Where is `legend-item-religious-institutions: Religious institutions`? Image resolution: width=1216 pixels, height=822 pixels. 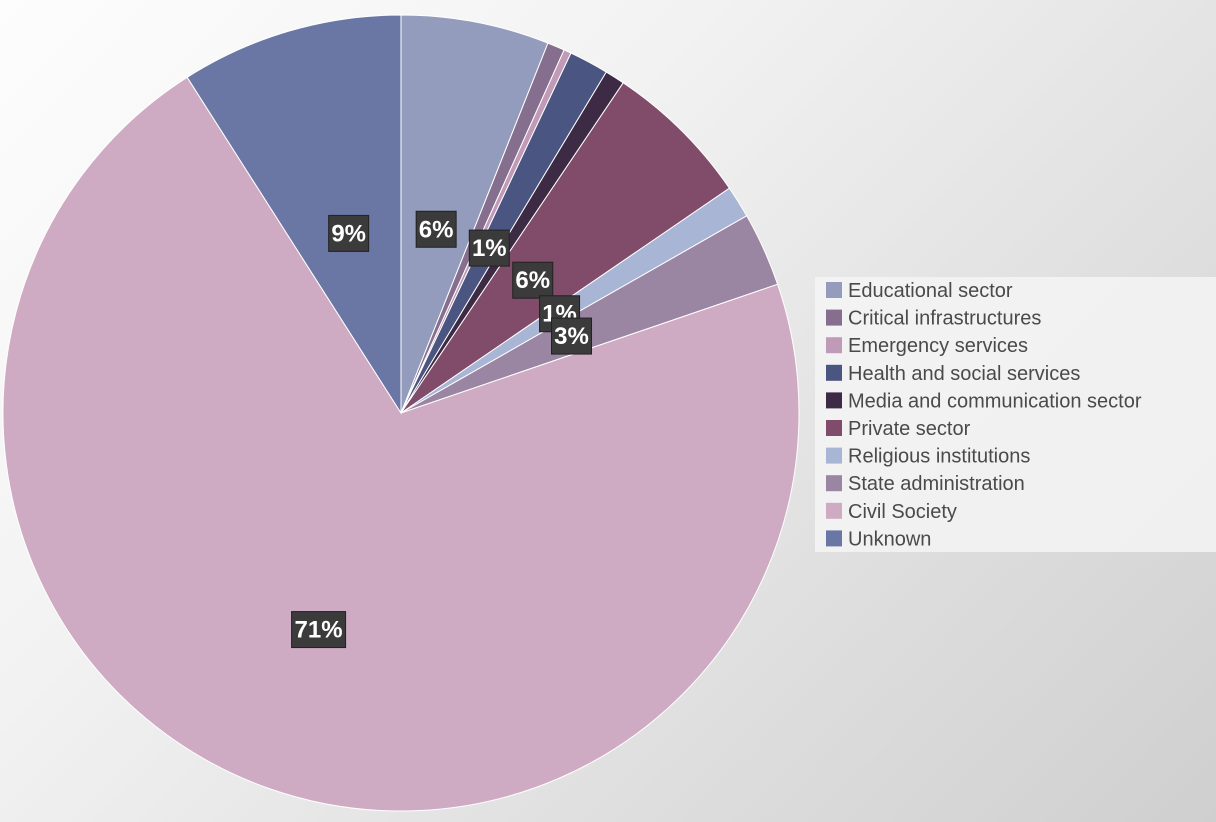
legend-item-religious-institutions: Religious institutions is located at coordinates (928, 457).